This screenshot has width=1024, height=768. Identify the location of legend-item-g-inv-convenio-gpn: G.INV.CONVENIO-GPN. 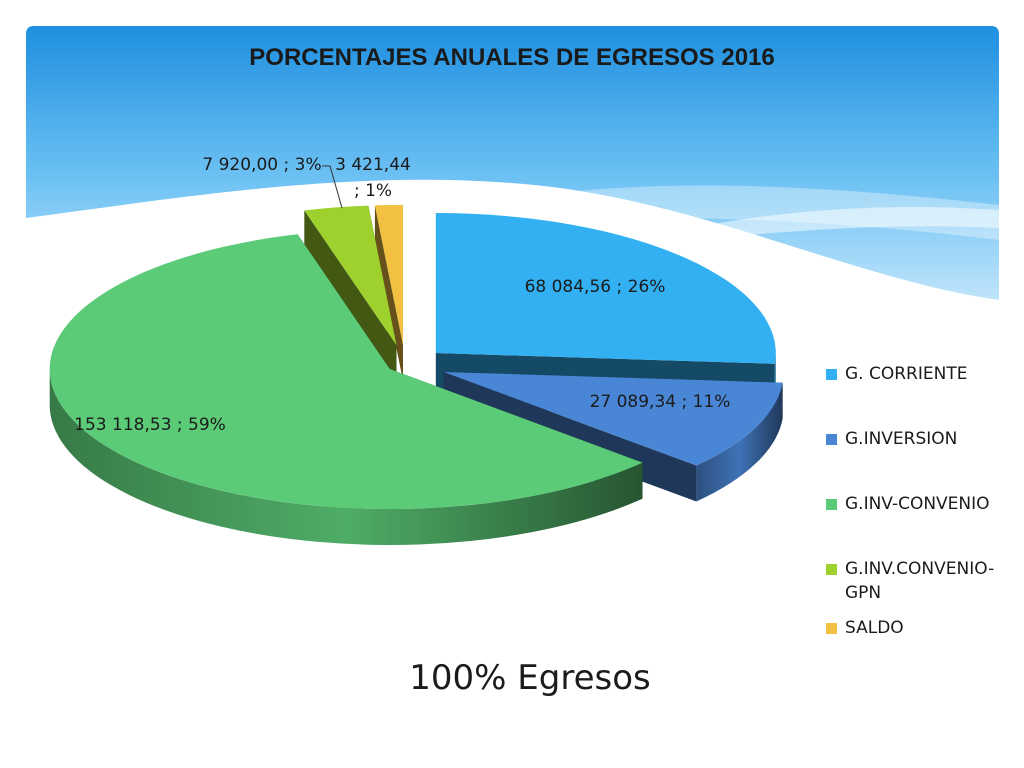
(910, 581).